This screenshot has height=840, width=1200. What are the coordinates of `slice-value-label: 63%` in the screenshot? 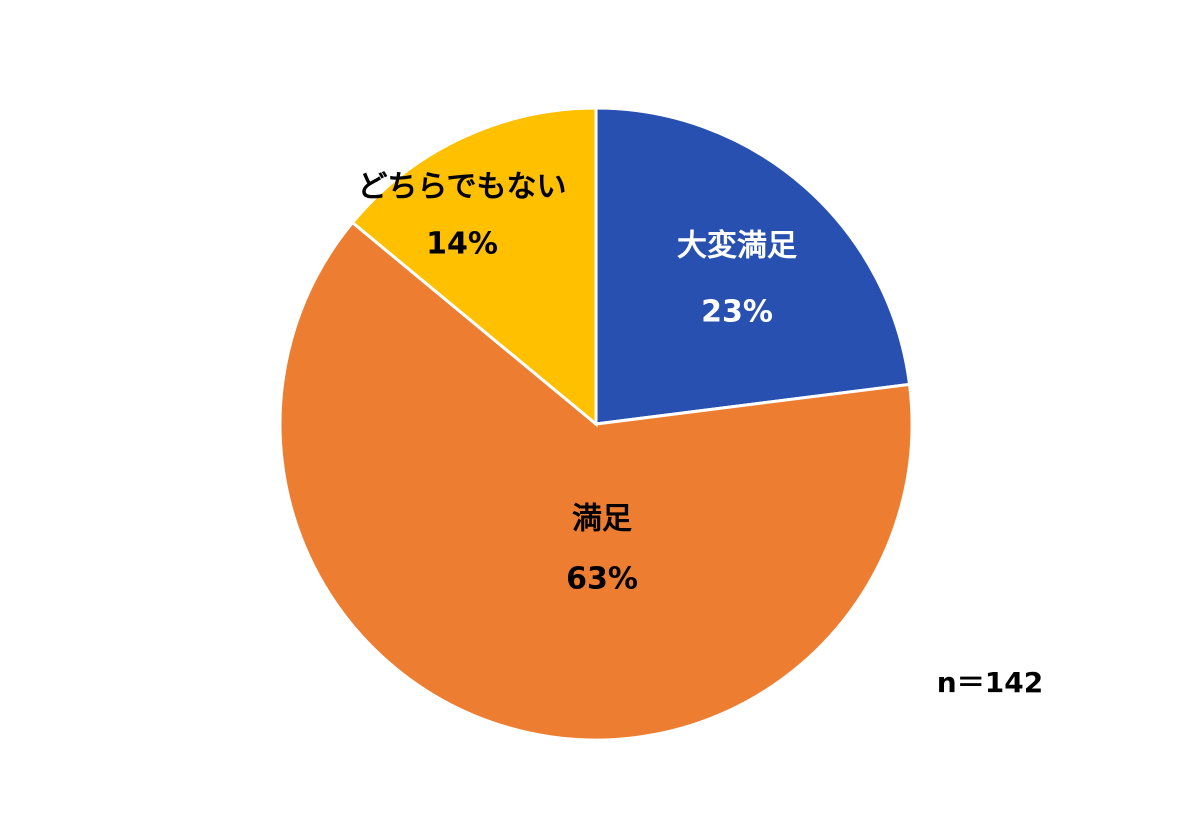 It's located at (602, 579).